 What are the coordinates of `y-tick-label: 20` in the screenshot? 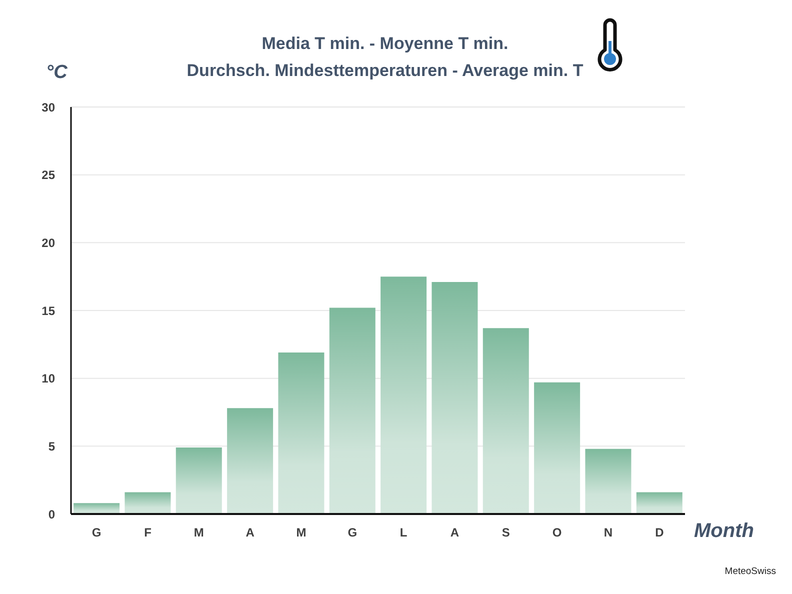 It's located at (49, 243).